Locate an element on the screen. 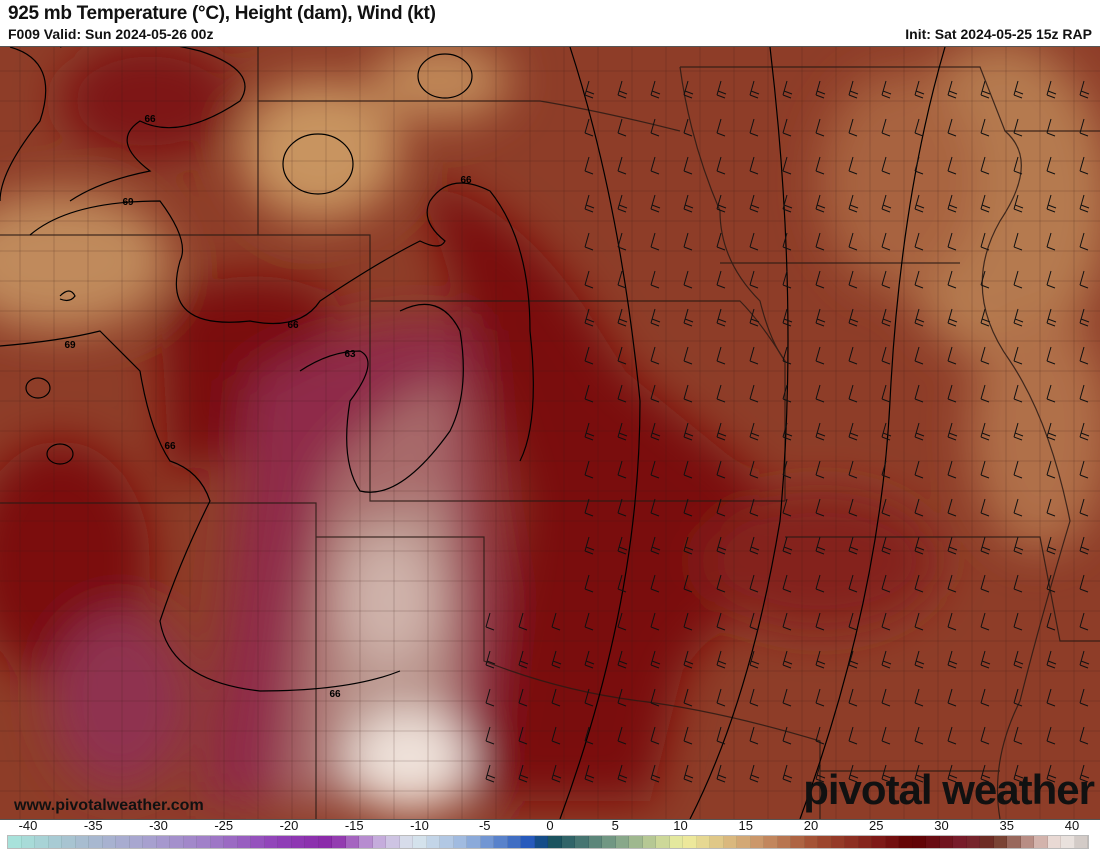 The image size is (1100, 850). contour-label: 69 is located at coordinates (70, 345).